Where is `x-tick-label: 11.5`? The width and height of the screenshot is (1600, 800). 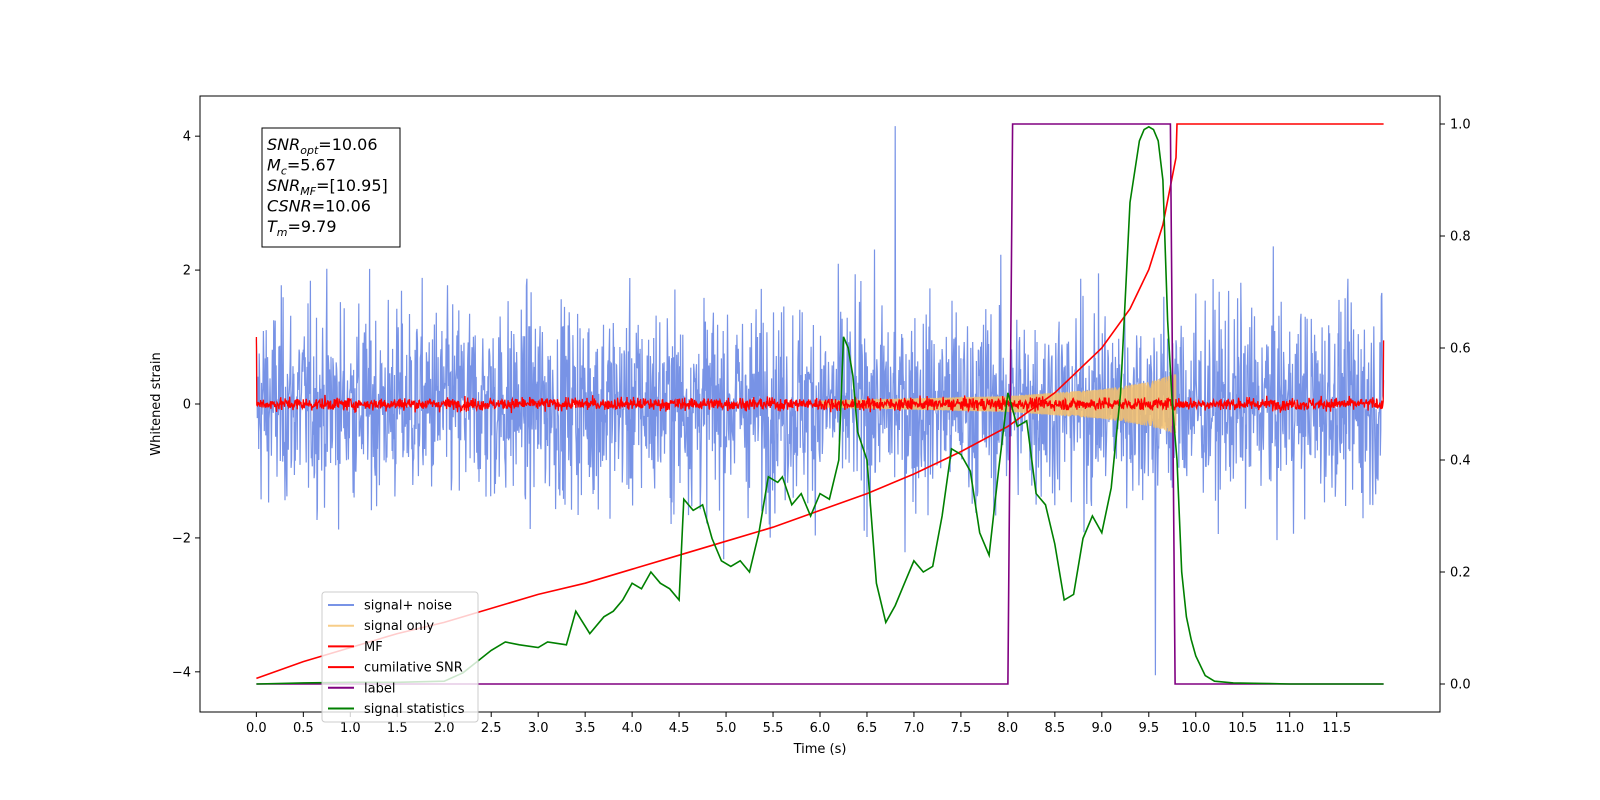 x-tick-label: 11.5 is located at coordinates (1336, 728).